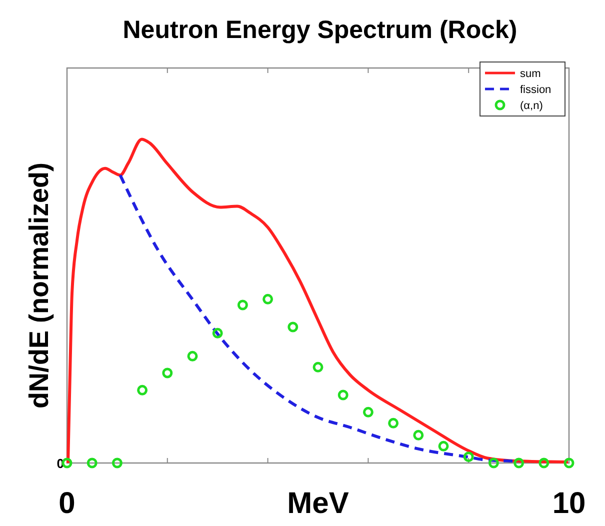 The height and width of the screenshot is (526, 605). What do you see at coordinates (531, 106) in the screenshot?
I see `legend-label: (α,n)` at bounding box center [531, 106].